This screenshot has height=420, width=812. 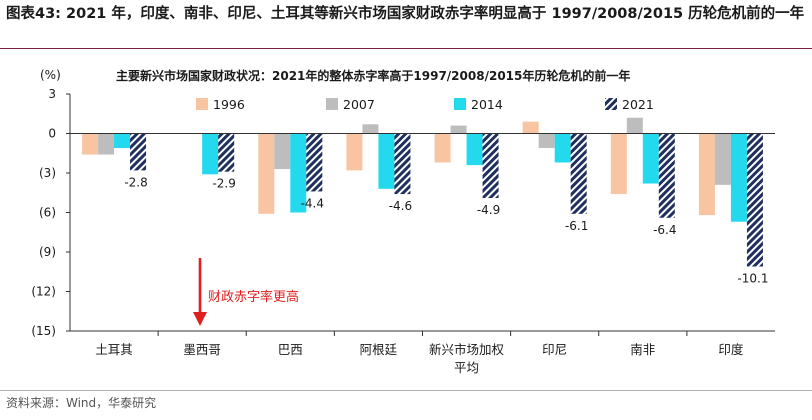 What do you see at coordinates (202, 104) in the screenshot?
I see `legend-swatch-1996` at bounding box center [202, 104].